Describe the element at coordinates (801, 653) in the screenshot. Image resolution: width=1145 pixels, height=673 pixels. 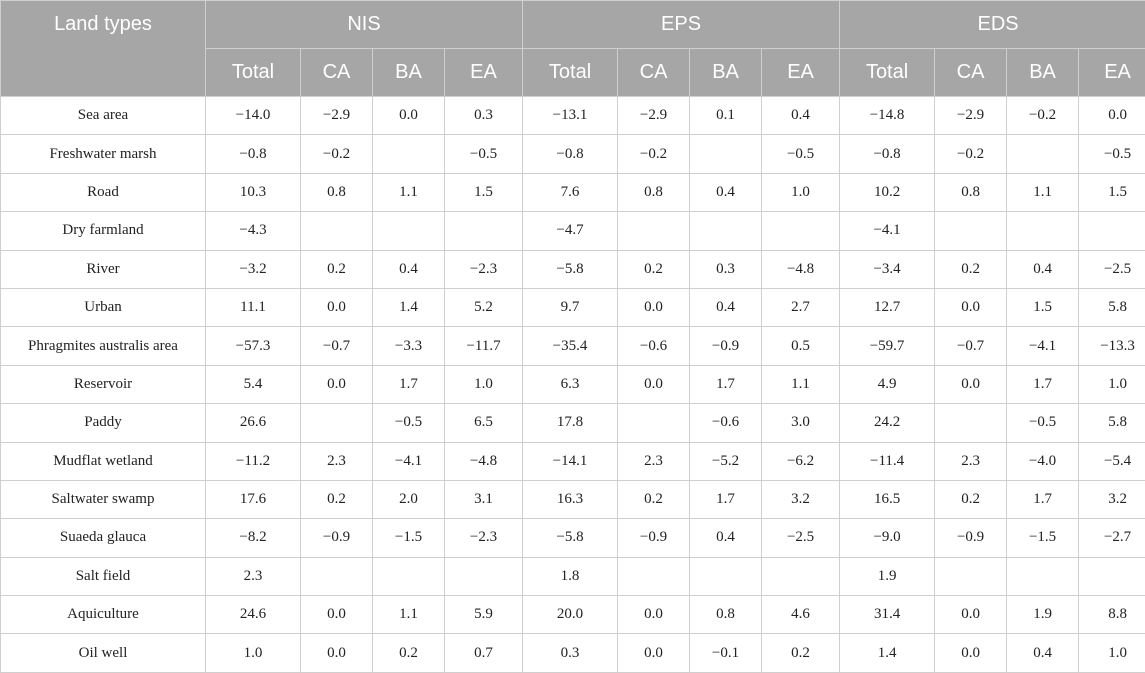
I see `cell-eps-ea: 0.2` at that location.